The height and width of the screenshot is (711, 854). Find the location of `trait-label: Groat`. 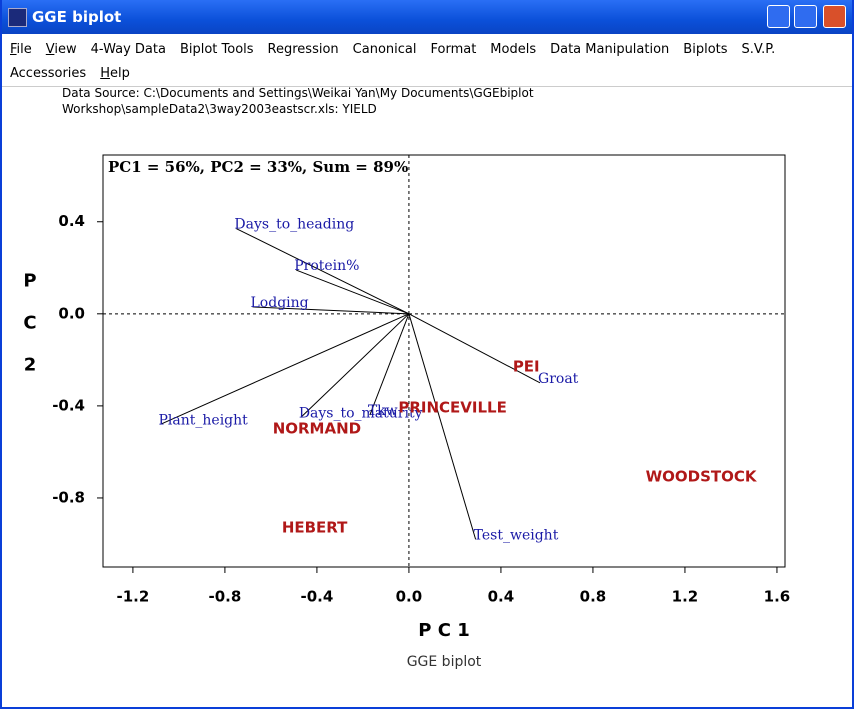

trait-label: Groat is located at coordinates (558, 379).